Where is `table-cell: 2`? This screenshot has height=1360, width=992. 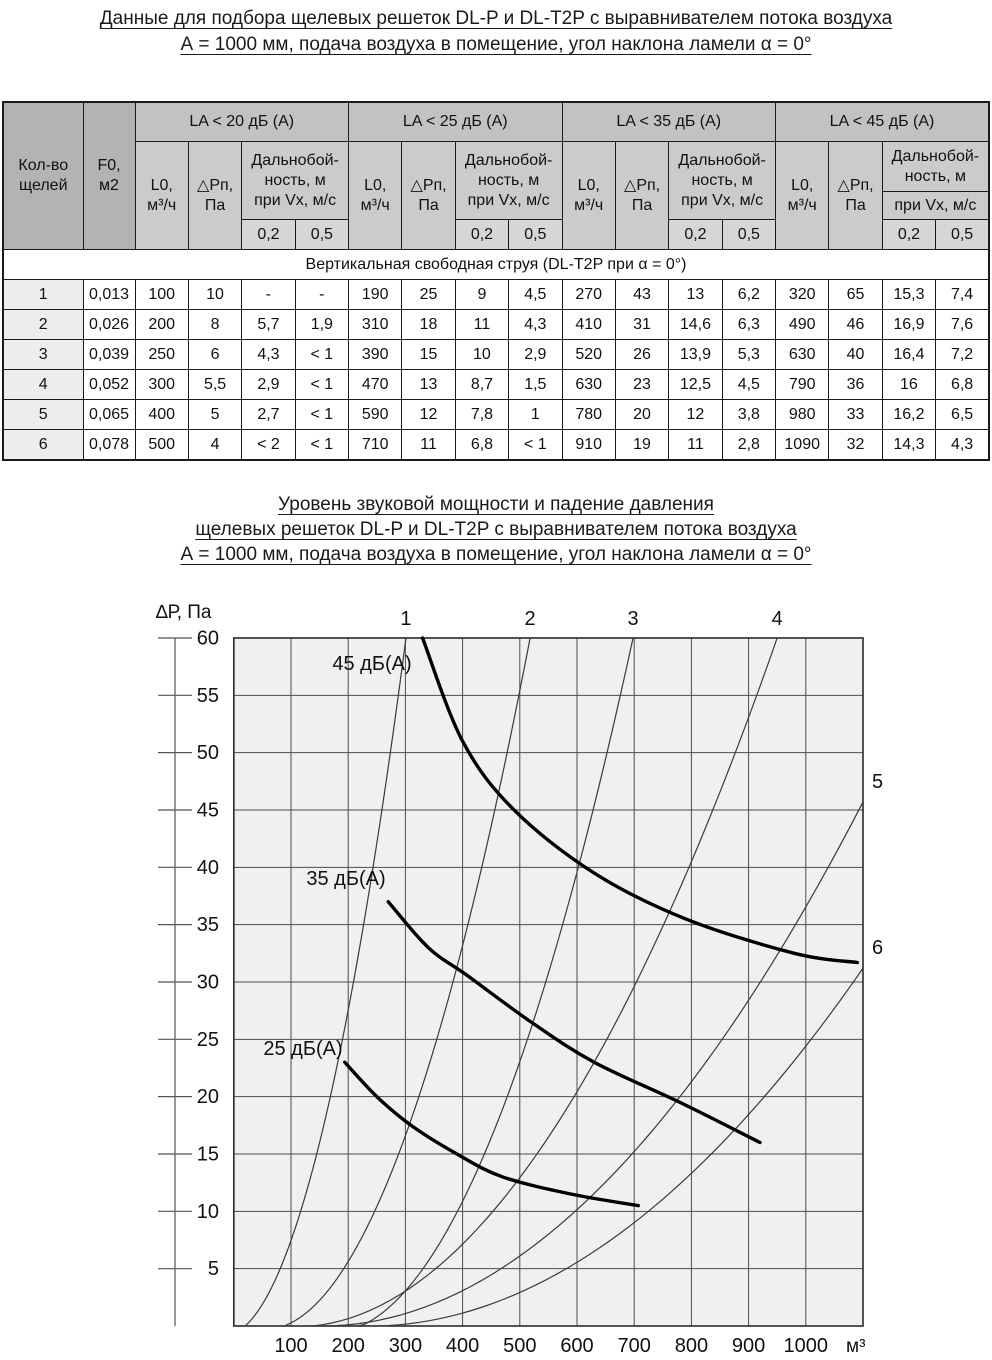 table-cell: 2 is located at coordinates (43, 324).